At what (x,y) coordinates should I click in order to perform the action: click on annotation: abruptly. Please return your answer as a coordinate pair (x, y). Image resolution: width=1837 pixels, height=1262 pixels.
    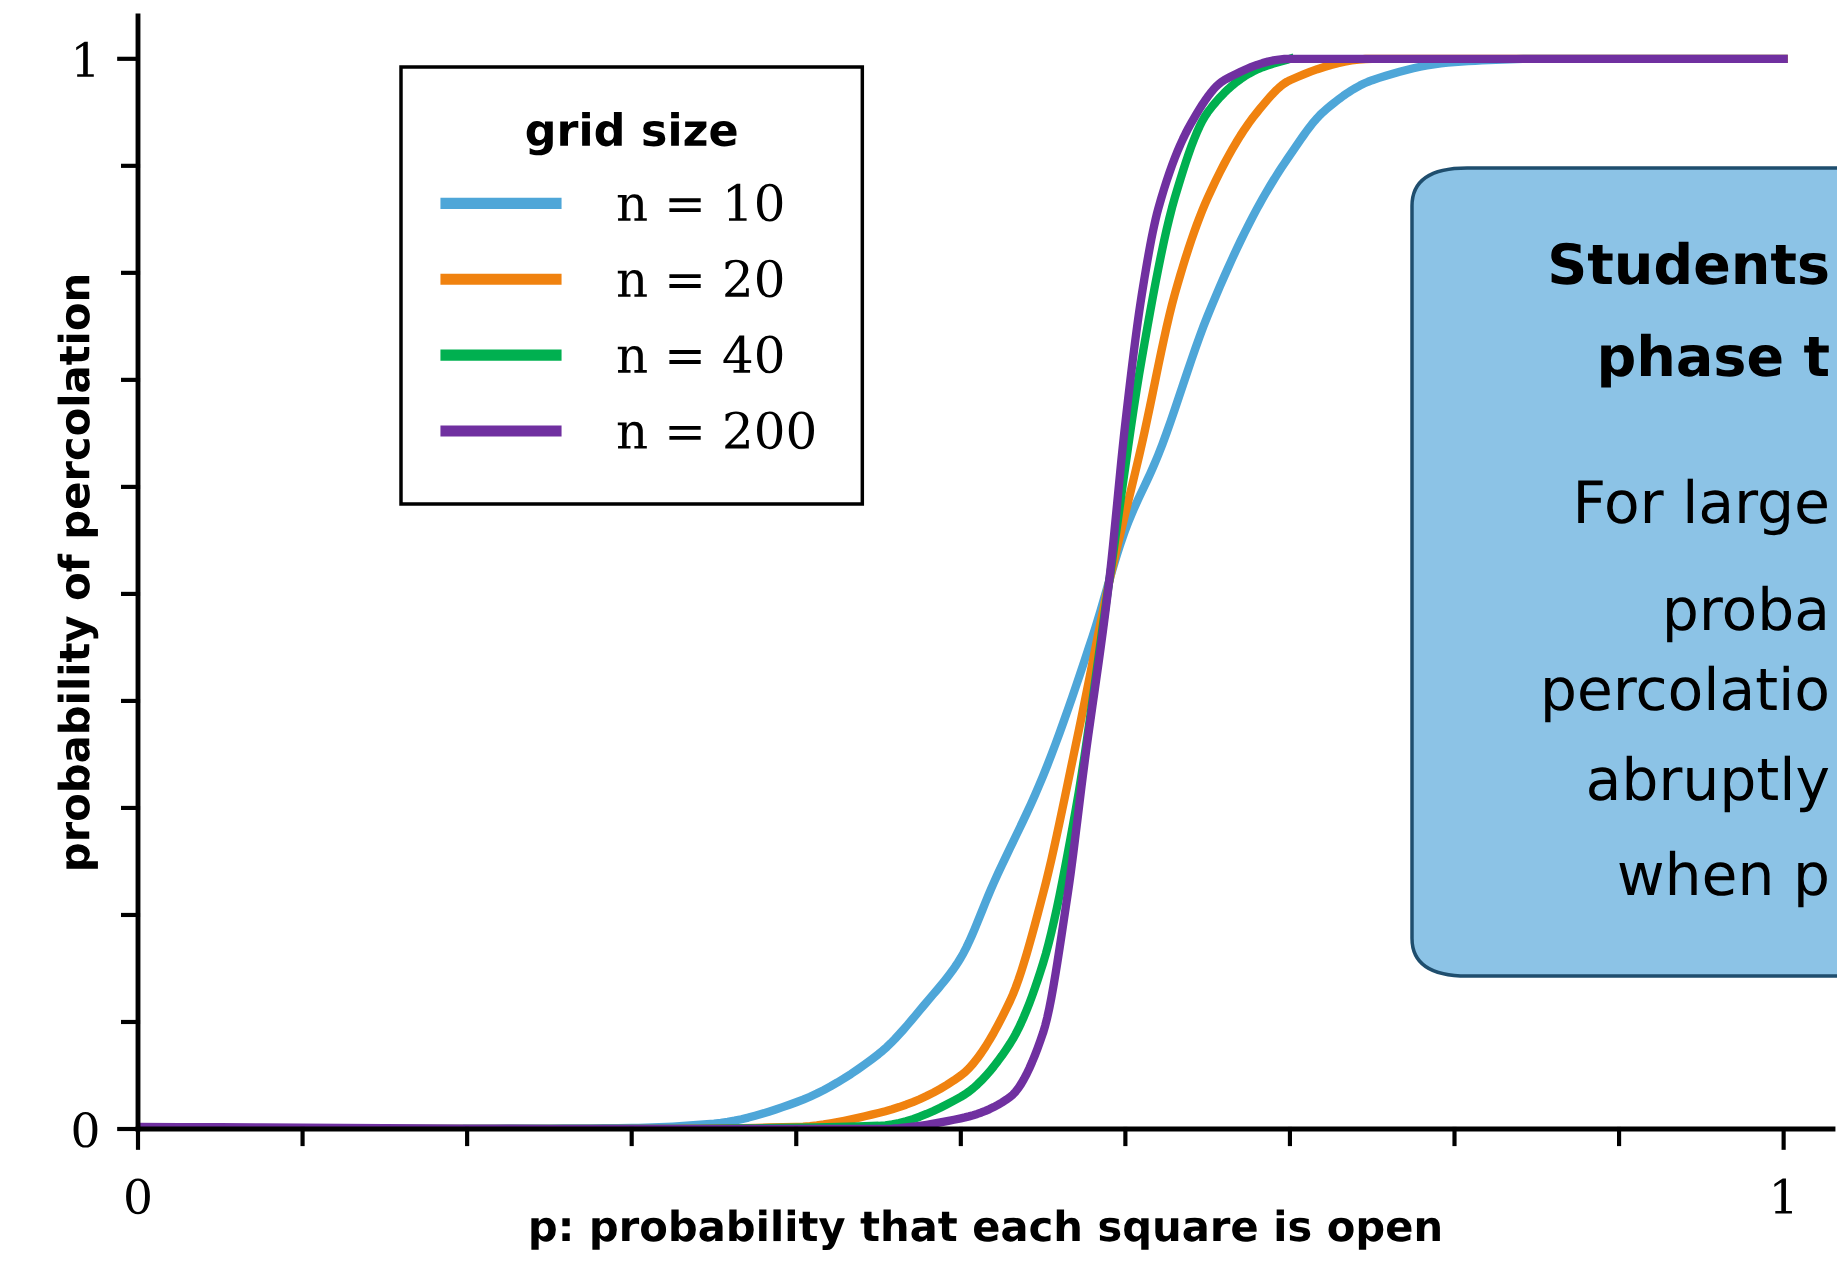
    Looking at the image, I should click on (1709, 784).